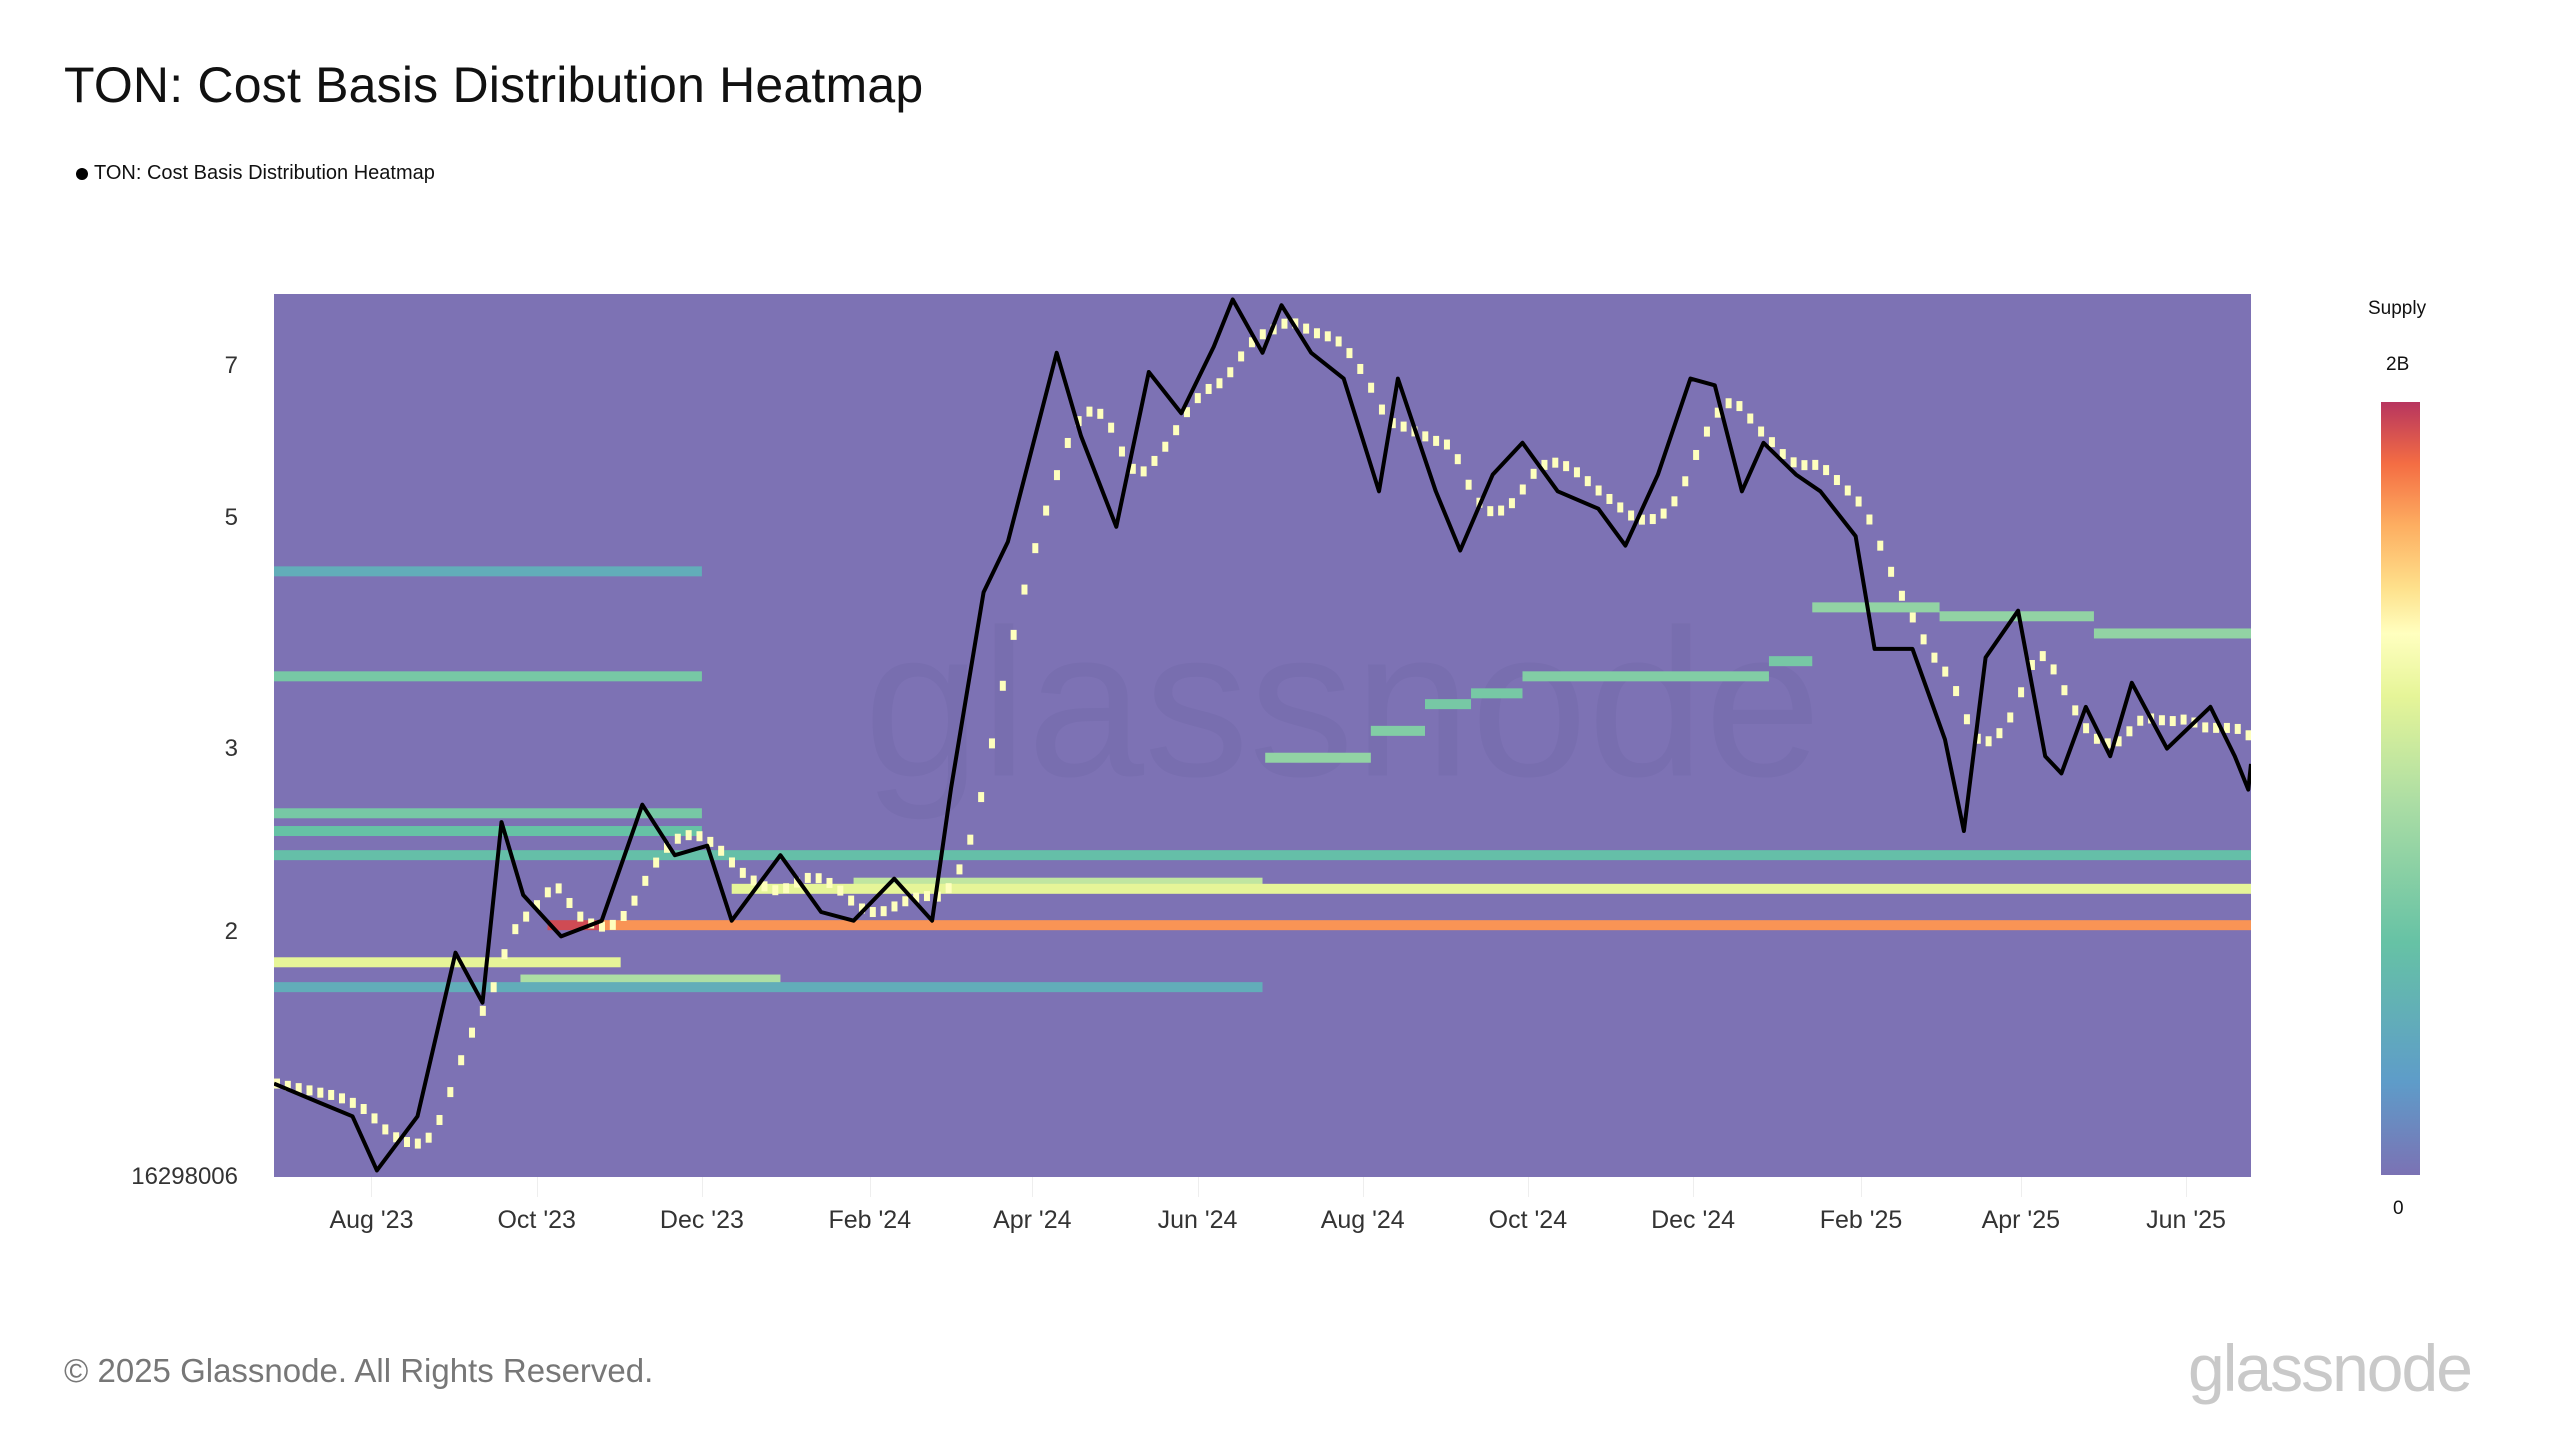 This screenshot has height=1440, width=2560. What do you see at coordinates (371, 1220) in the screenshot?
I see `x-tick-label: Aug '23` at bounding box center [371, 1220].